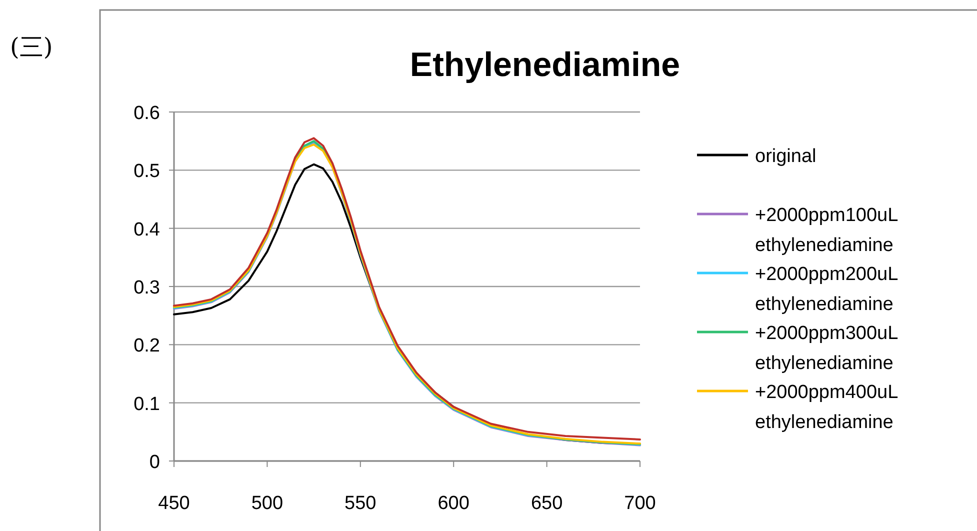  Describe the element at coordinates (826, 407) in the screenshot. I see `legend-label: +2000ppm400uL ethylenediamine` at that location.